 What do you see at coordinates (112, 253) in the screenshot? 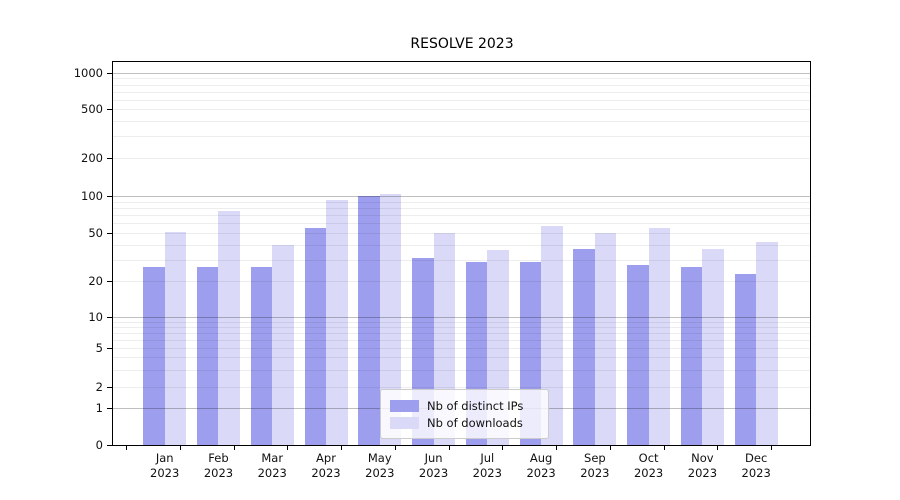
I see `left-spine` at bounding box center [112, 253].